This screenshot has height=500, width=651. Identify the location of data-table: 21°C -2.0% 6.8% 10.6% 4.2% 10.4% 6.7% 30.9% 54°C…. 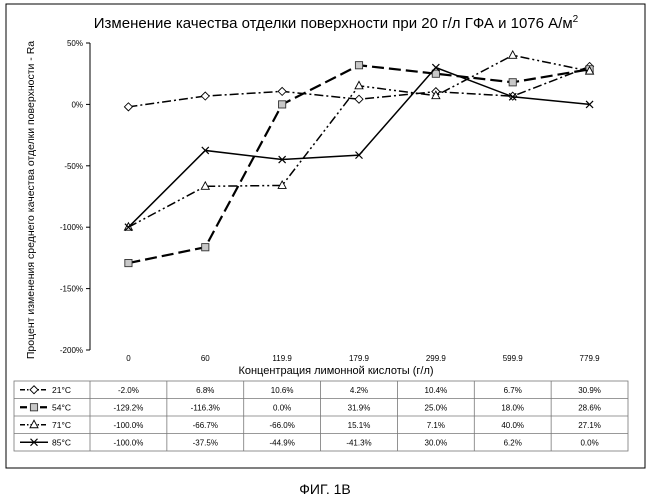
(321, 416).